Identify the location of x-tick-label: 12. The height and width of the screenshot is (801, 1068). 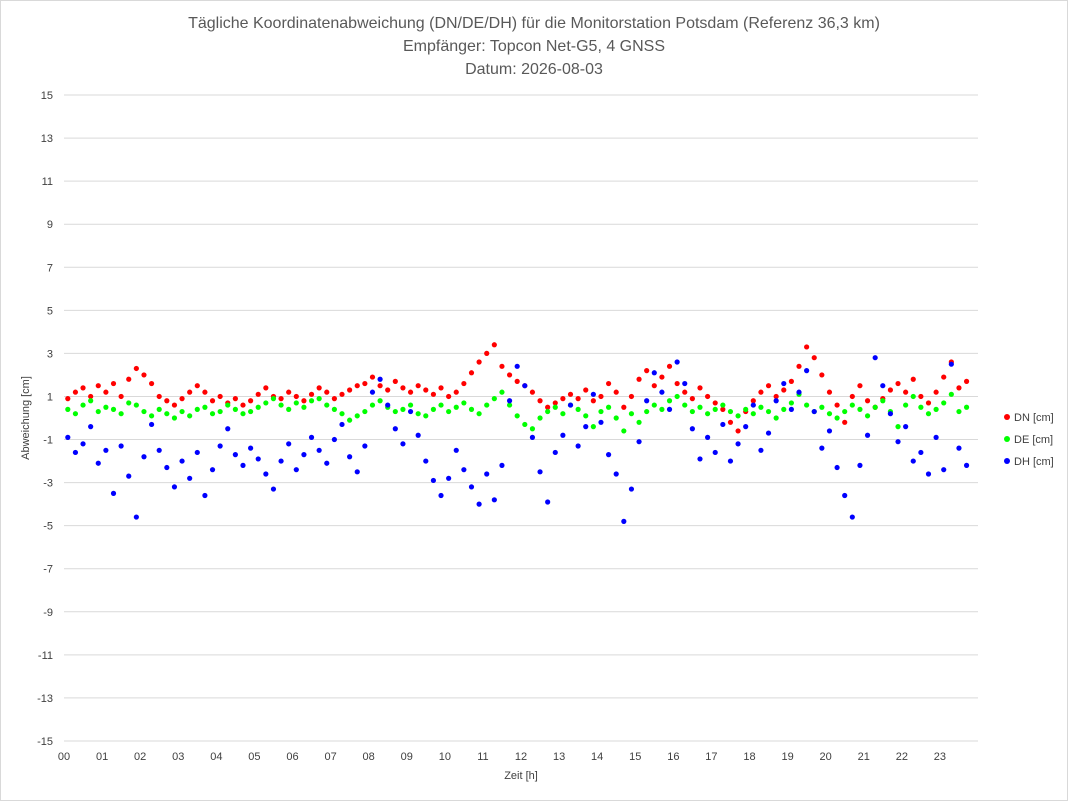
(521, 757).